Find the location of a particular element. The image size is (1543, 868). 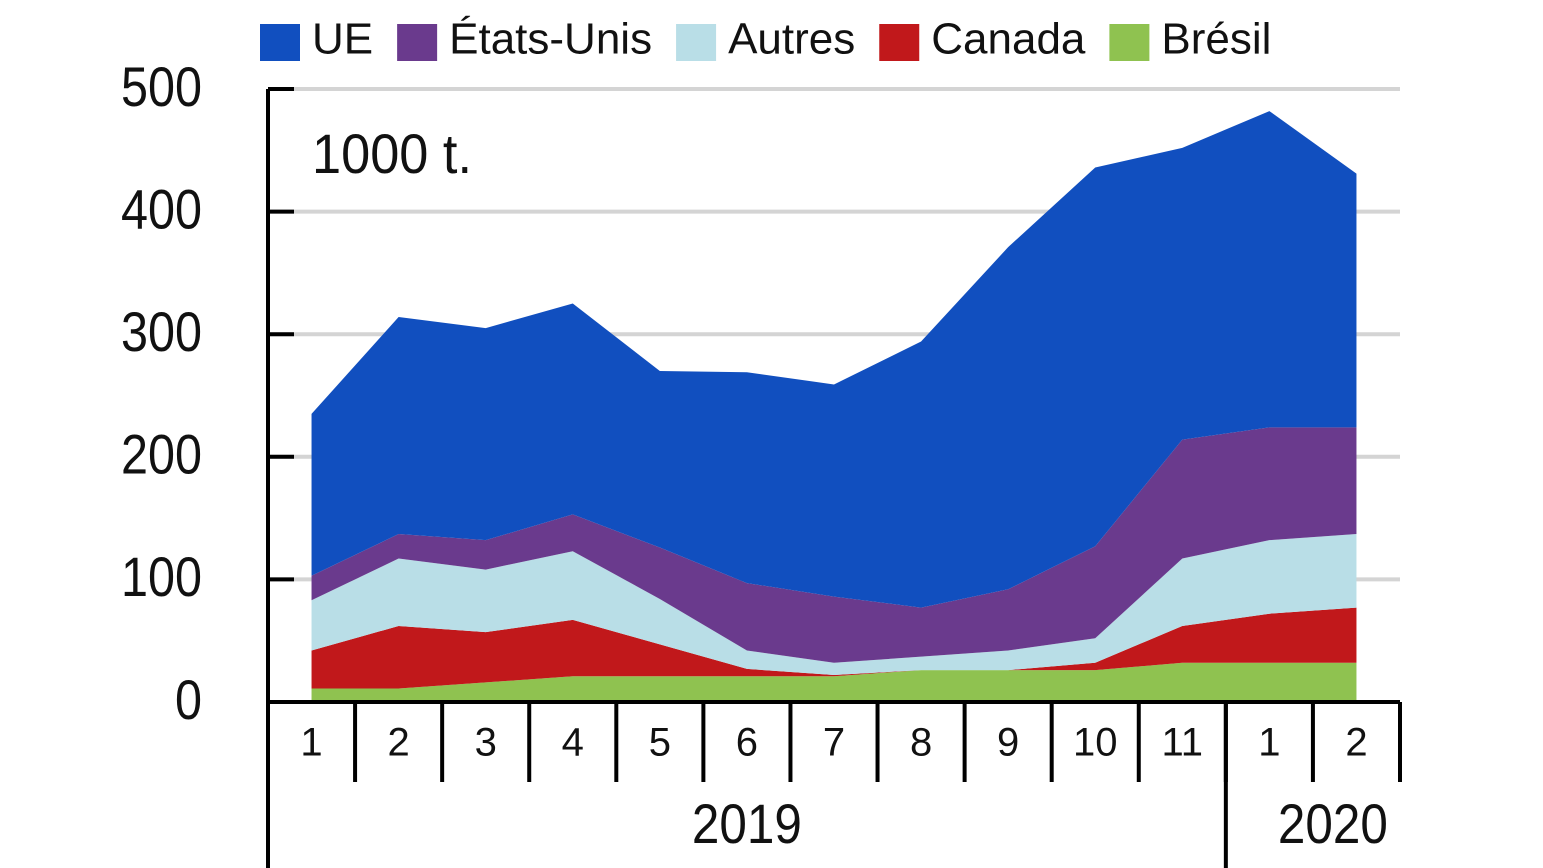

x-tick-label: 7 is located at coordinates (834, 743).